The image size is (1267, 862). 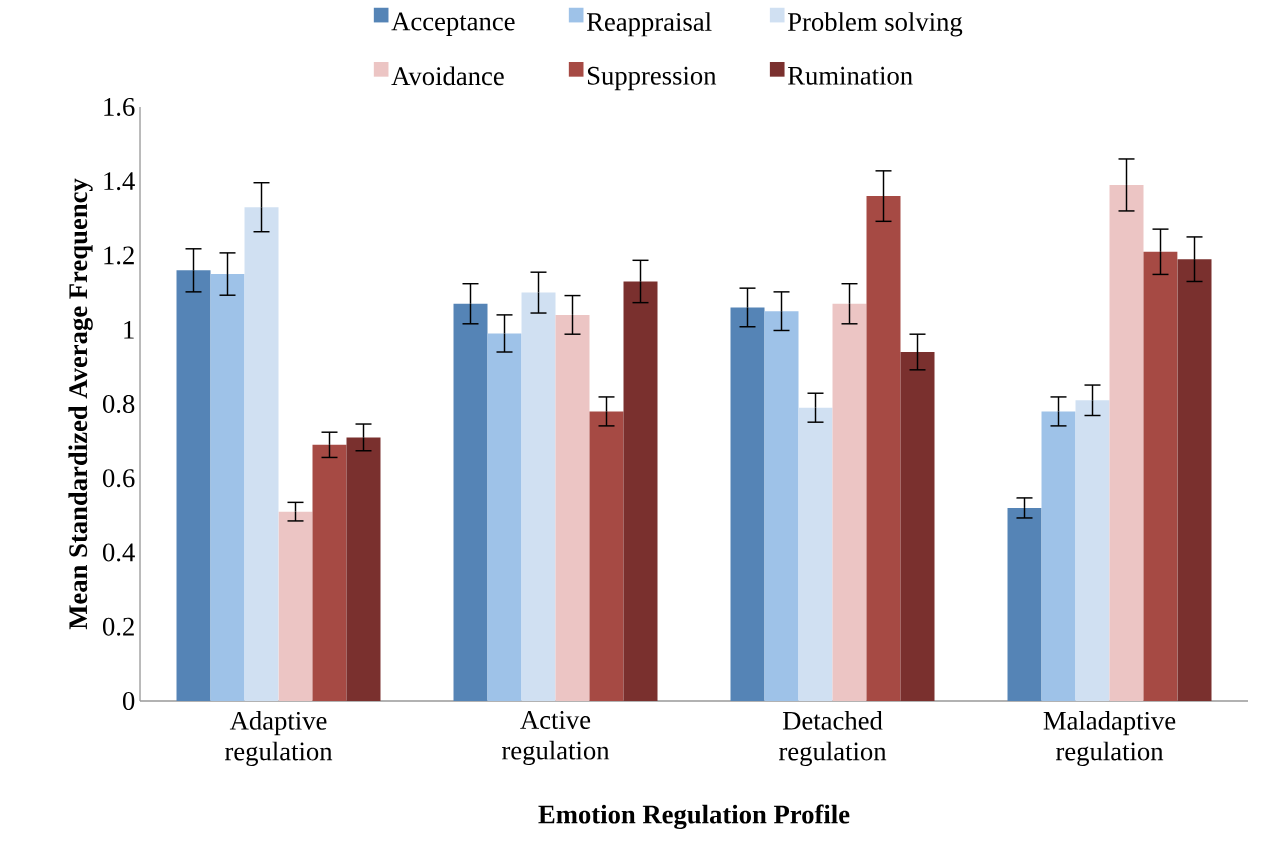 What do you see at coordinates (1109, 738) in the screenshot?
I see `x-tick-label: Maladaptive regulation` at bounding box center [1109, 738].